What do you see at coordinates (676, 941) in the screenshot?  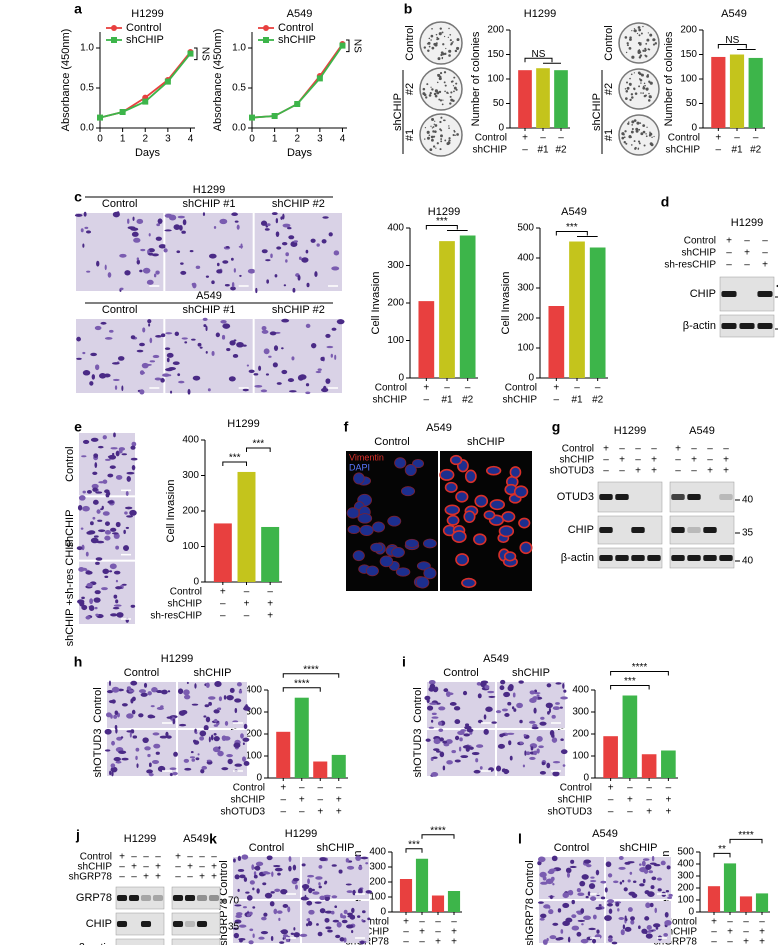 I see `condition-name: shGRP78` at bounding box center [676, 941].